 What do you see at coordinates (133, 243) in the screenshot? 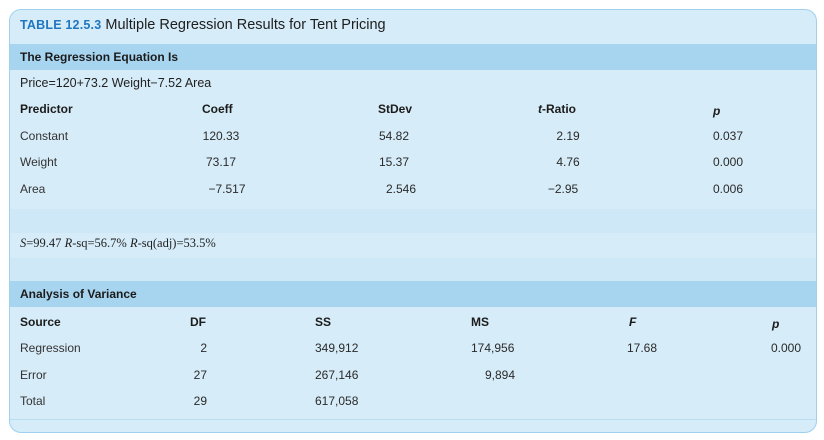
I see `rsqadj-label: R` at bounding box center [133, 243].